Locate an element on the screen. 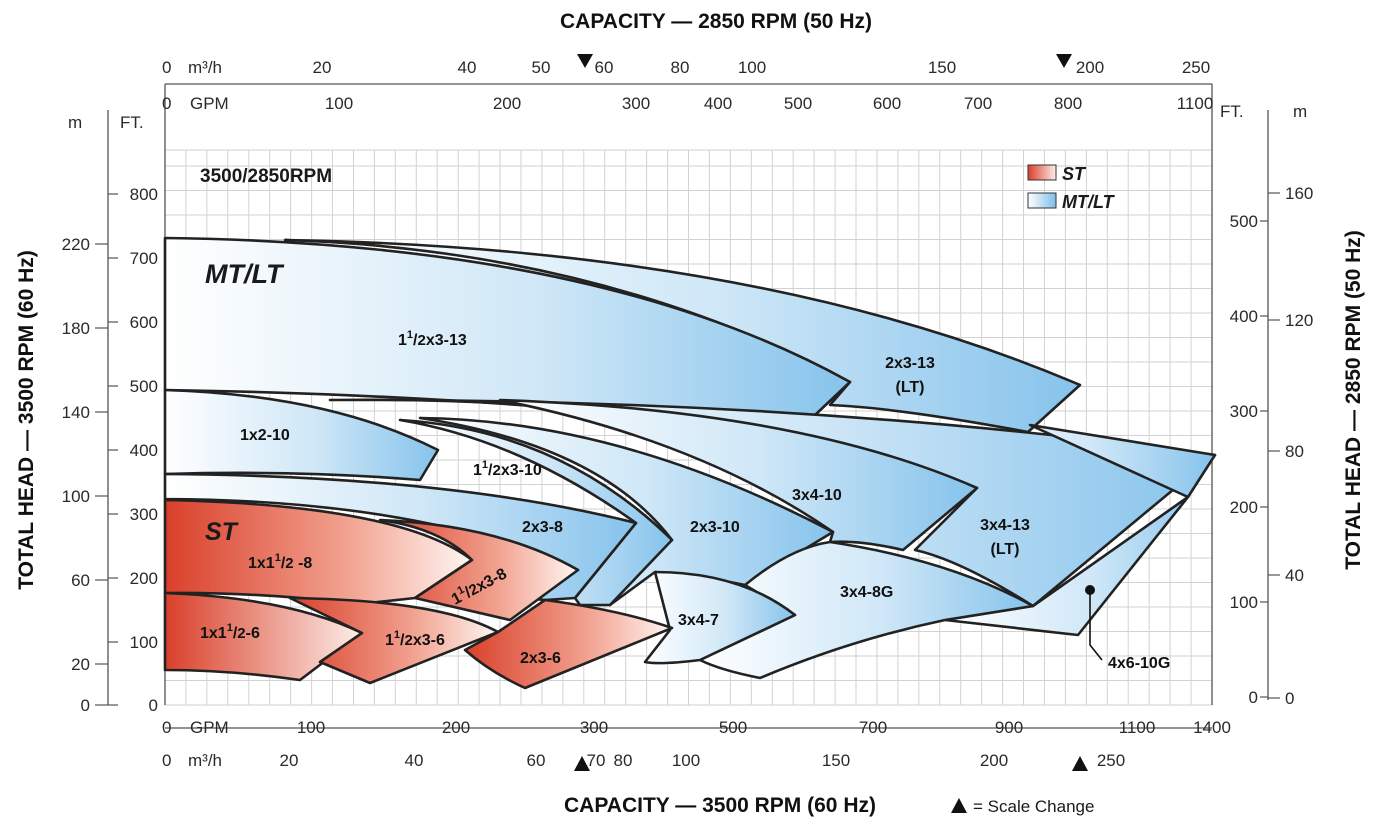 This screenshot has height=822, width=1380. zone-label: 11/2x3-13 is located at coordinates (432, 339).